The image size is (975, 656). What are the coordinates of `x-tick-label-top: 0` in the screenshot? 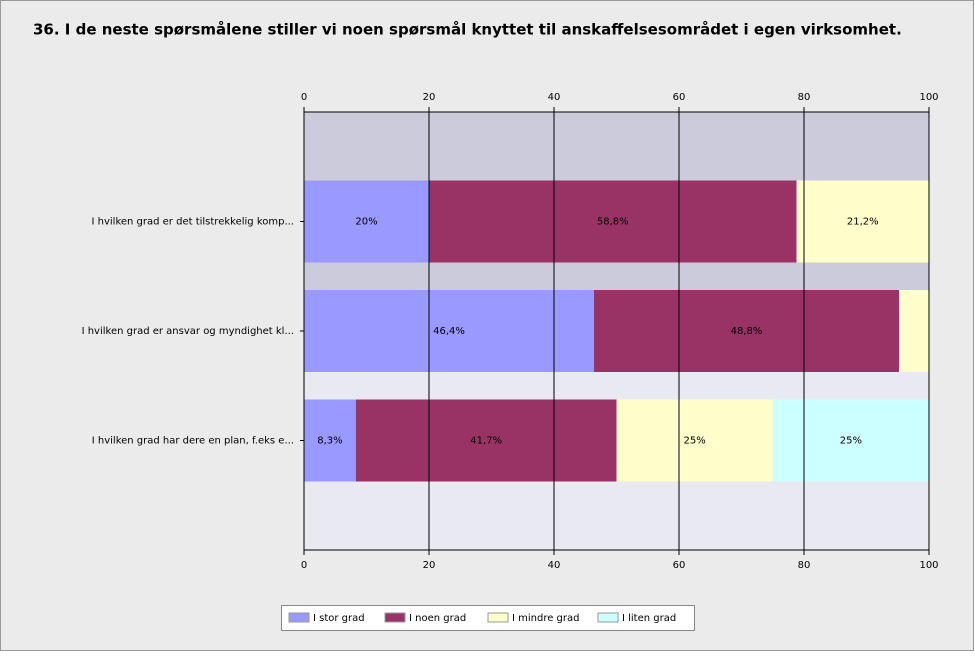 It's located at (304, 97).